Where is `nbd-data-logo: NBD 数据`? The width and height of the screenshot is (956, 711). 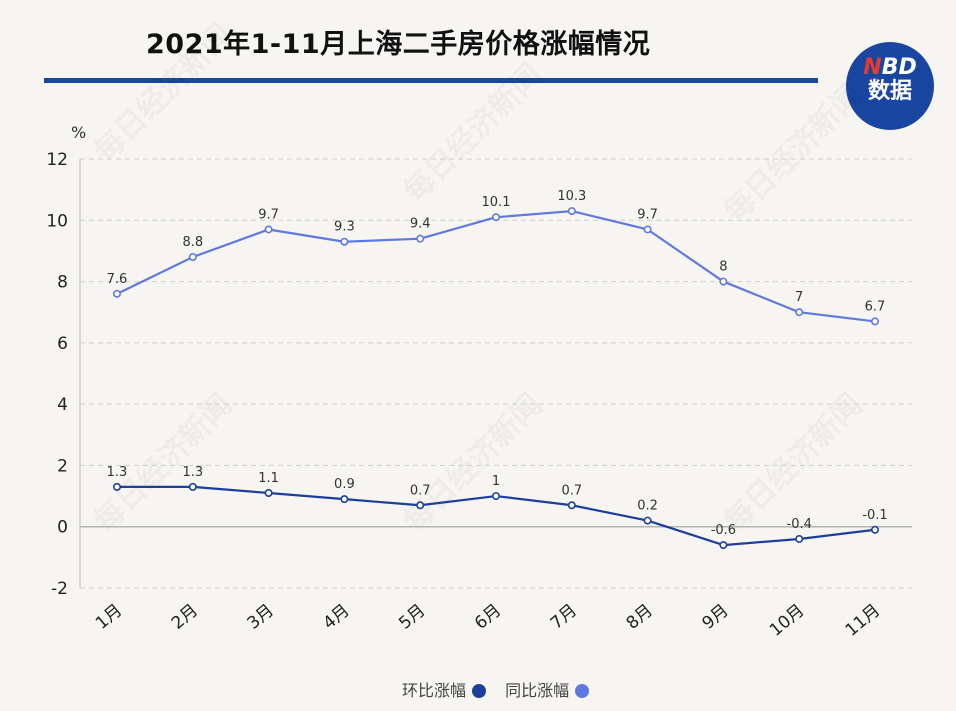
nbd-data-logo: NBD 数据 is located at coordinates (890, 86).